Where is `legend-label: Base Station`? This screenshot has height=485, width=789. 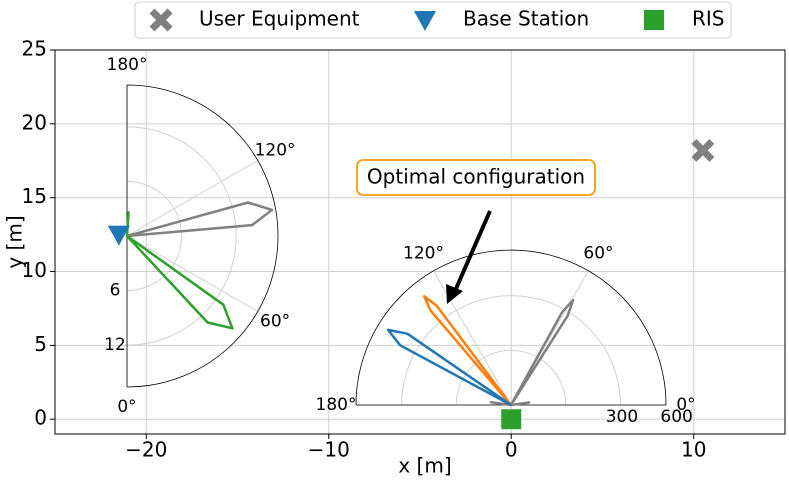
legend-label: Base Station is located at coordinates (526, 19).